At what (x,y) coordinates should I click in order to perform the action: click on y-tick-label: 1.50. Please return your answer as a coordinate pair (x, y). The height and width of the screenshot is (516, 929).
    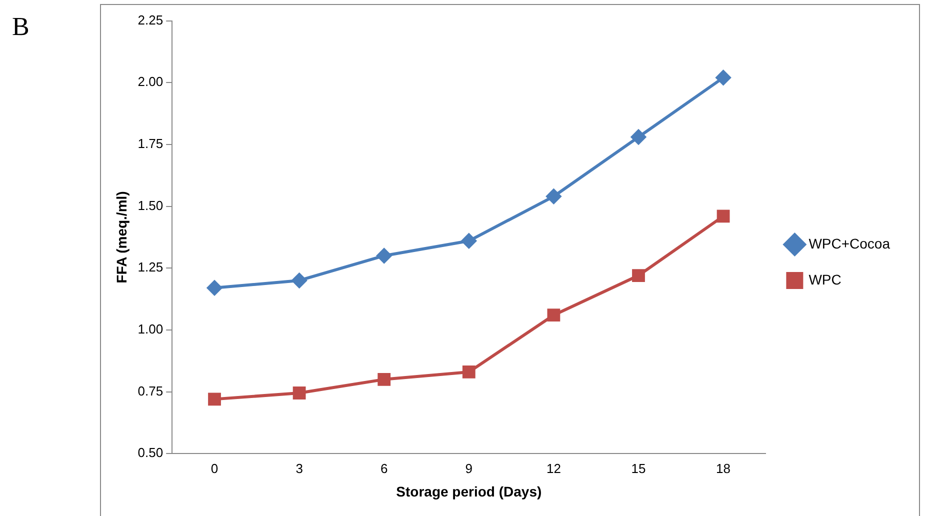
    Looking at the image, I should click on (151, 205).